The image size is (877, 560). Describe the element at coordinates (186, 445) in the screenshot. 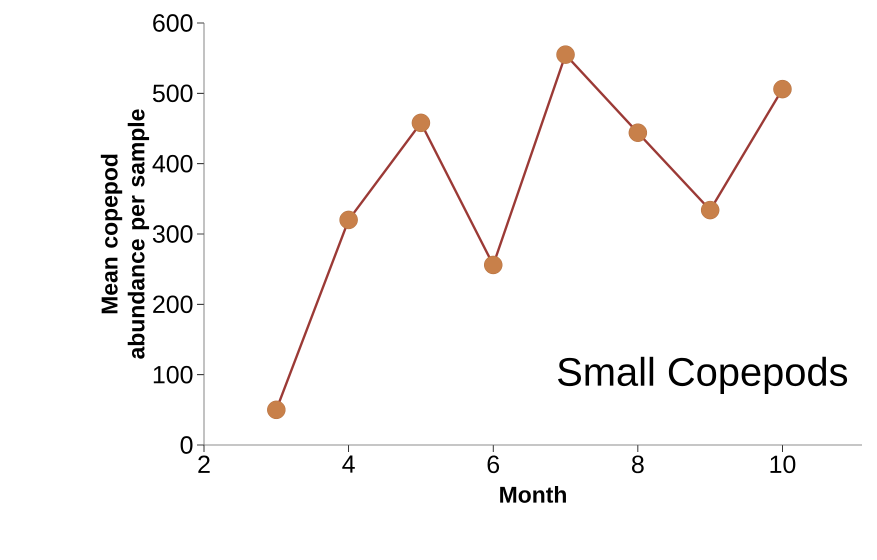

I see `y-tick-label: 0` at that location.